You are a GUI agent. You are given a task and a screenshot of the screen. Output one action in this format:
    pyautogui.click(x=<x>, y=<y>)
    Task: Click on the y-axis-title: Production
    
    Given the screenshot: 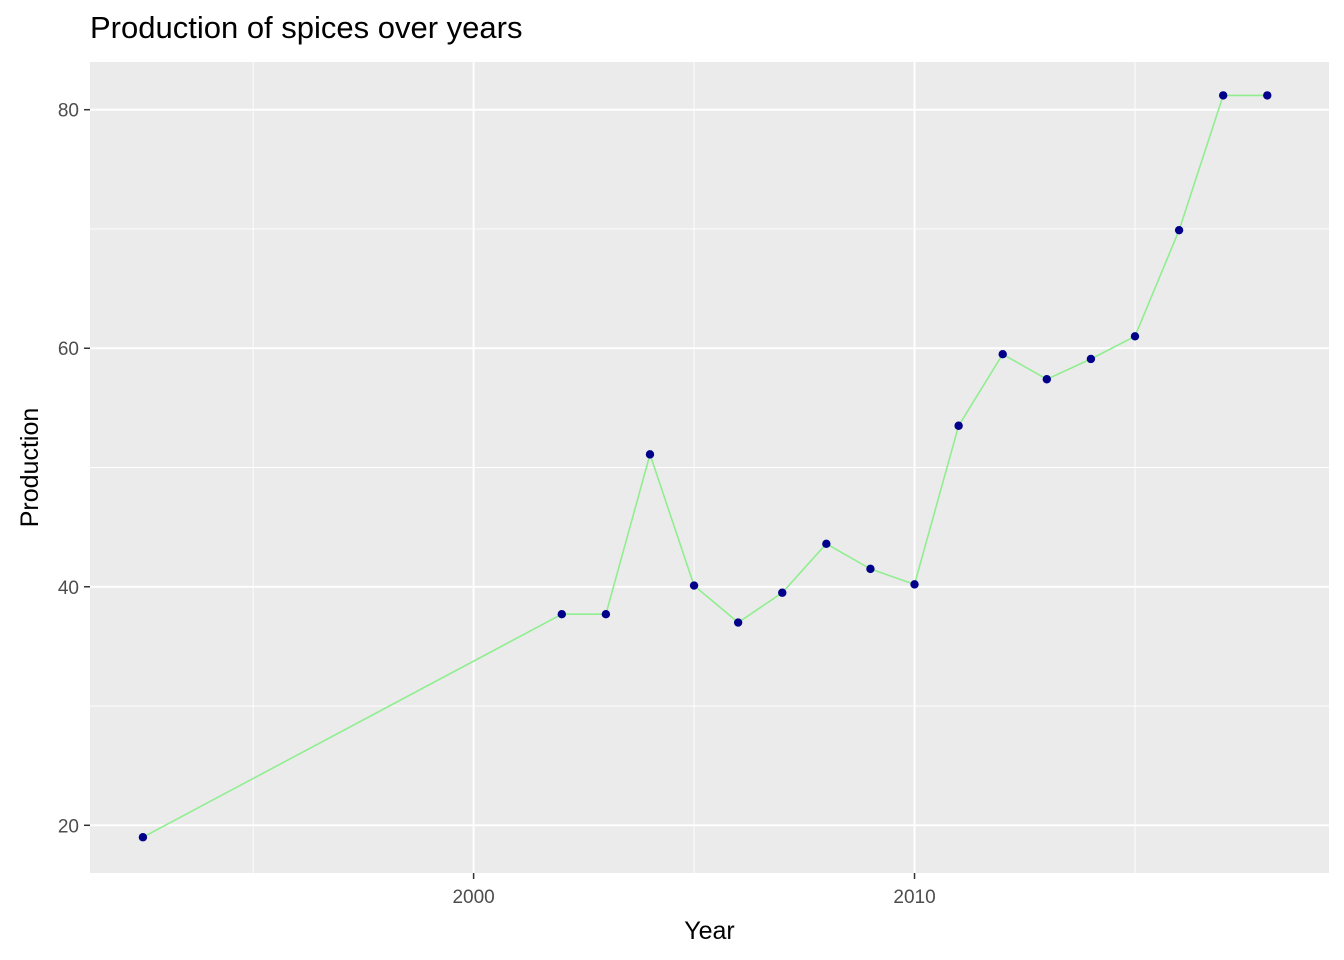 What is the action you would take?
    pyautogui.click(x=30, y=468)
    